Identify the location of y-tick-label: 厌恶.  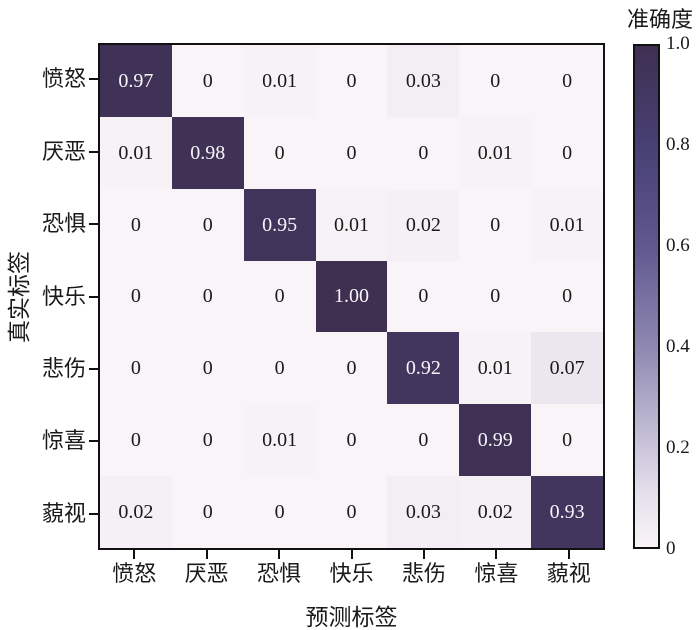
(63, 151).